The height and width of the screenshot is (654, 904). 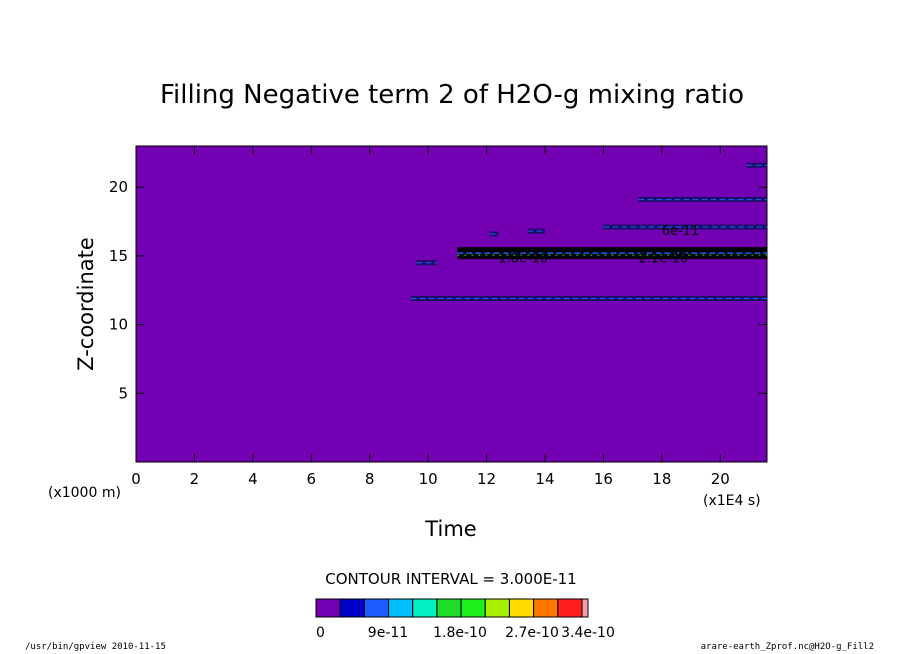 I want to click on y-tick-label: 10, so click(x=118, y=325).